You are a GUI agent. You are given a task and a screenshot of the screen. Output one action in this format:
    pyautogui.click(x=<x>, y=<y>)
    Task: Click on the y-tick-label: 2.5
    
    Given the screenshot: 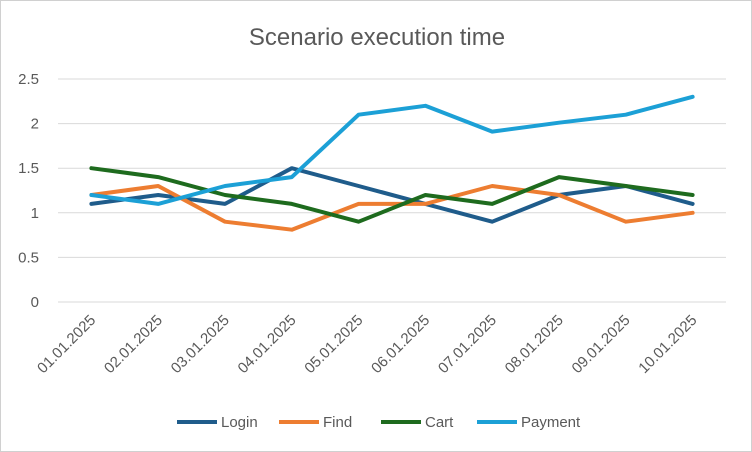 What is the action you would take?
    pyautogui.click(x=28, y=79)
    